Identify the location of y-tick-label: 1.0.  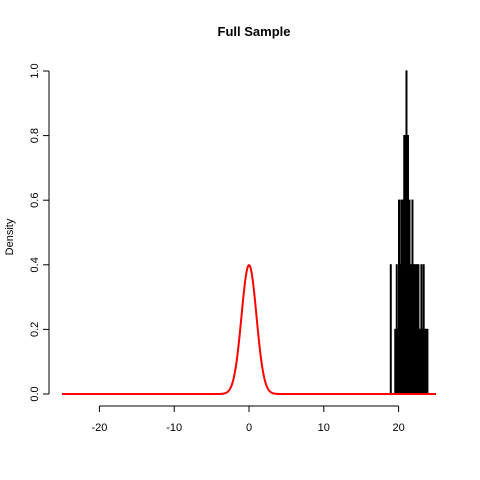
(35, 70).